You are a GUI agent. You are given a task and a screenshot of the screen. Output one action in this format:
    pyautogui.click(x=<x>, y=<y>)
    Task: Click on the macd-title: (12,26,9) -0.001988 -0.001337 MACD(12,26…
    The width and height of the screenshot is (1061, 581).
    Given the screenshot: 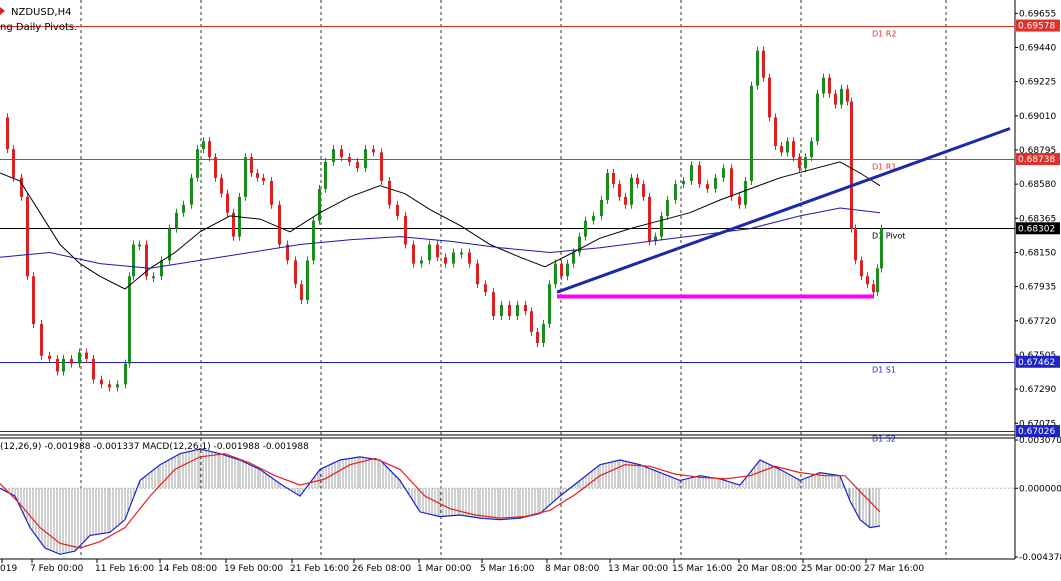 What is the action you would take?
    pyautogui.click(x=154, y=447)
    